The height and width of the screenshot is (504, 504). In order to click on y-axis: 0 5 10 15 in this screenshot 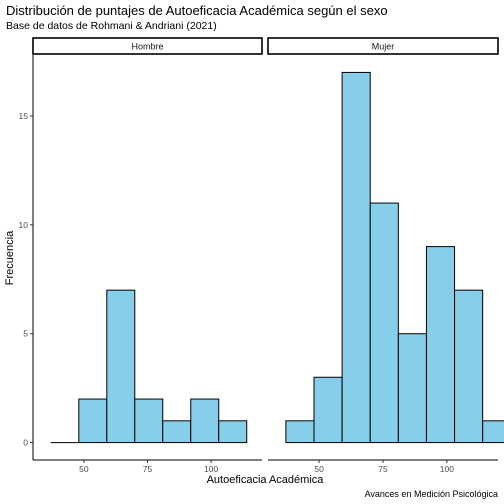, I will do `click(26, 257)`.